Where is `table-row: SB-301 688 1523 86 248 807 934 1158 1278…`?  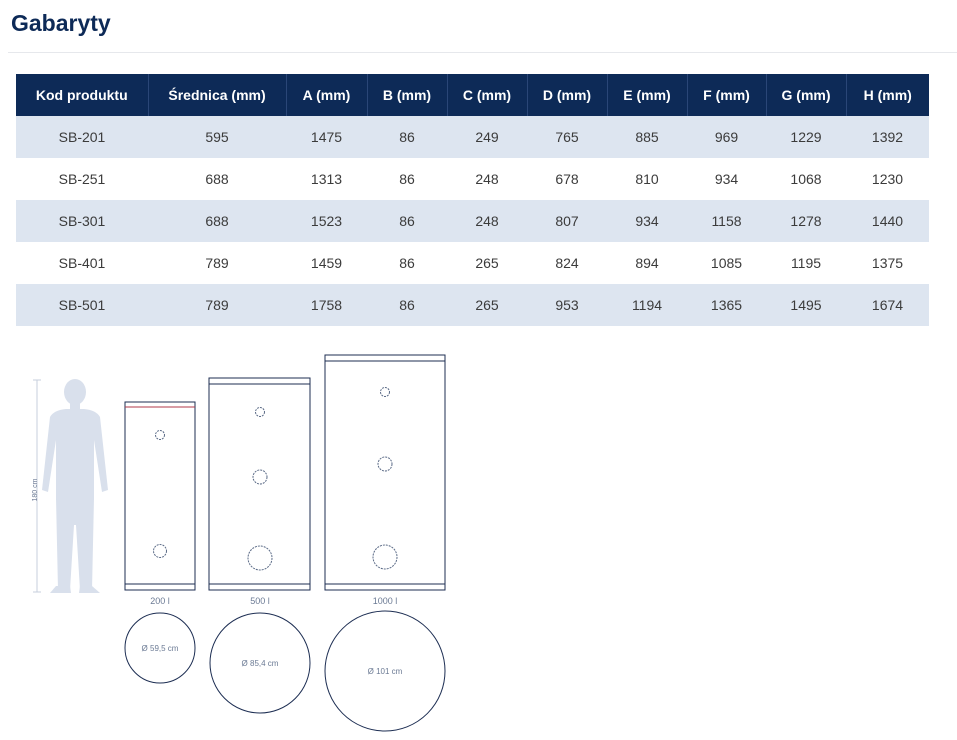
table-row: SB-301 688 1523 86 248 807 934 1158 1278… is located at coordinates (472, 221).